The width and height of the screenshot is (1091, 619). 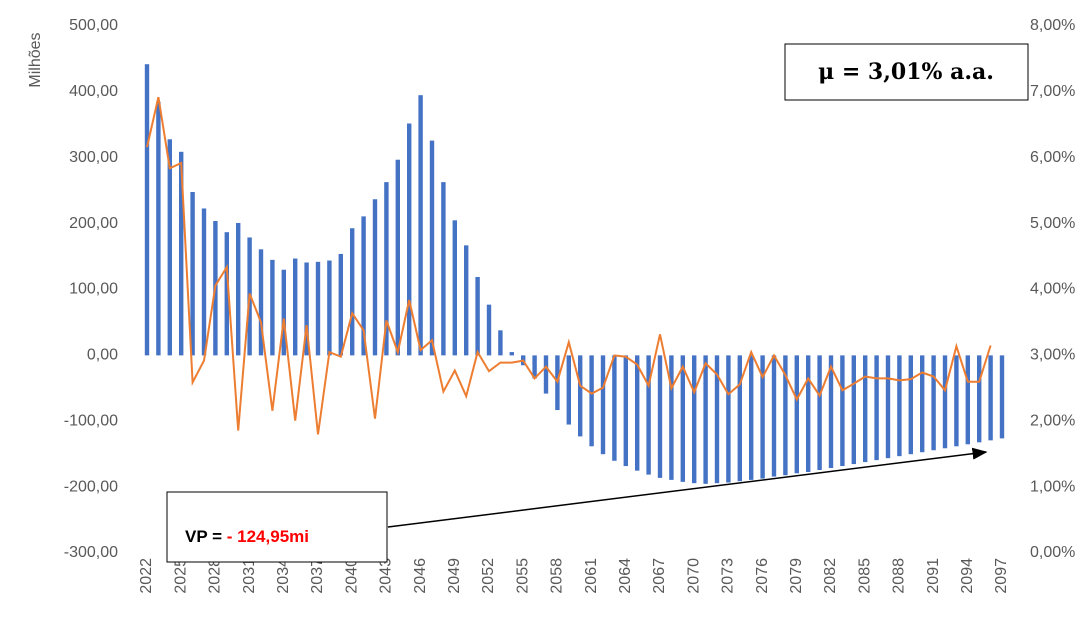 What do you see at coordinates (93, 91) in the screenshot?
I see `y-tick-label: 400,00` at bounding box center [93, 91].